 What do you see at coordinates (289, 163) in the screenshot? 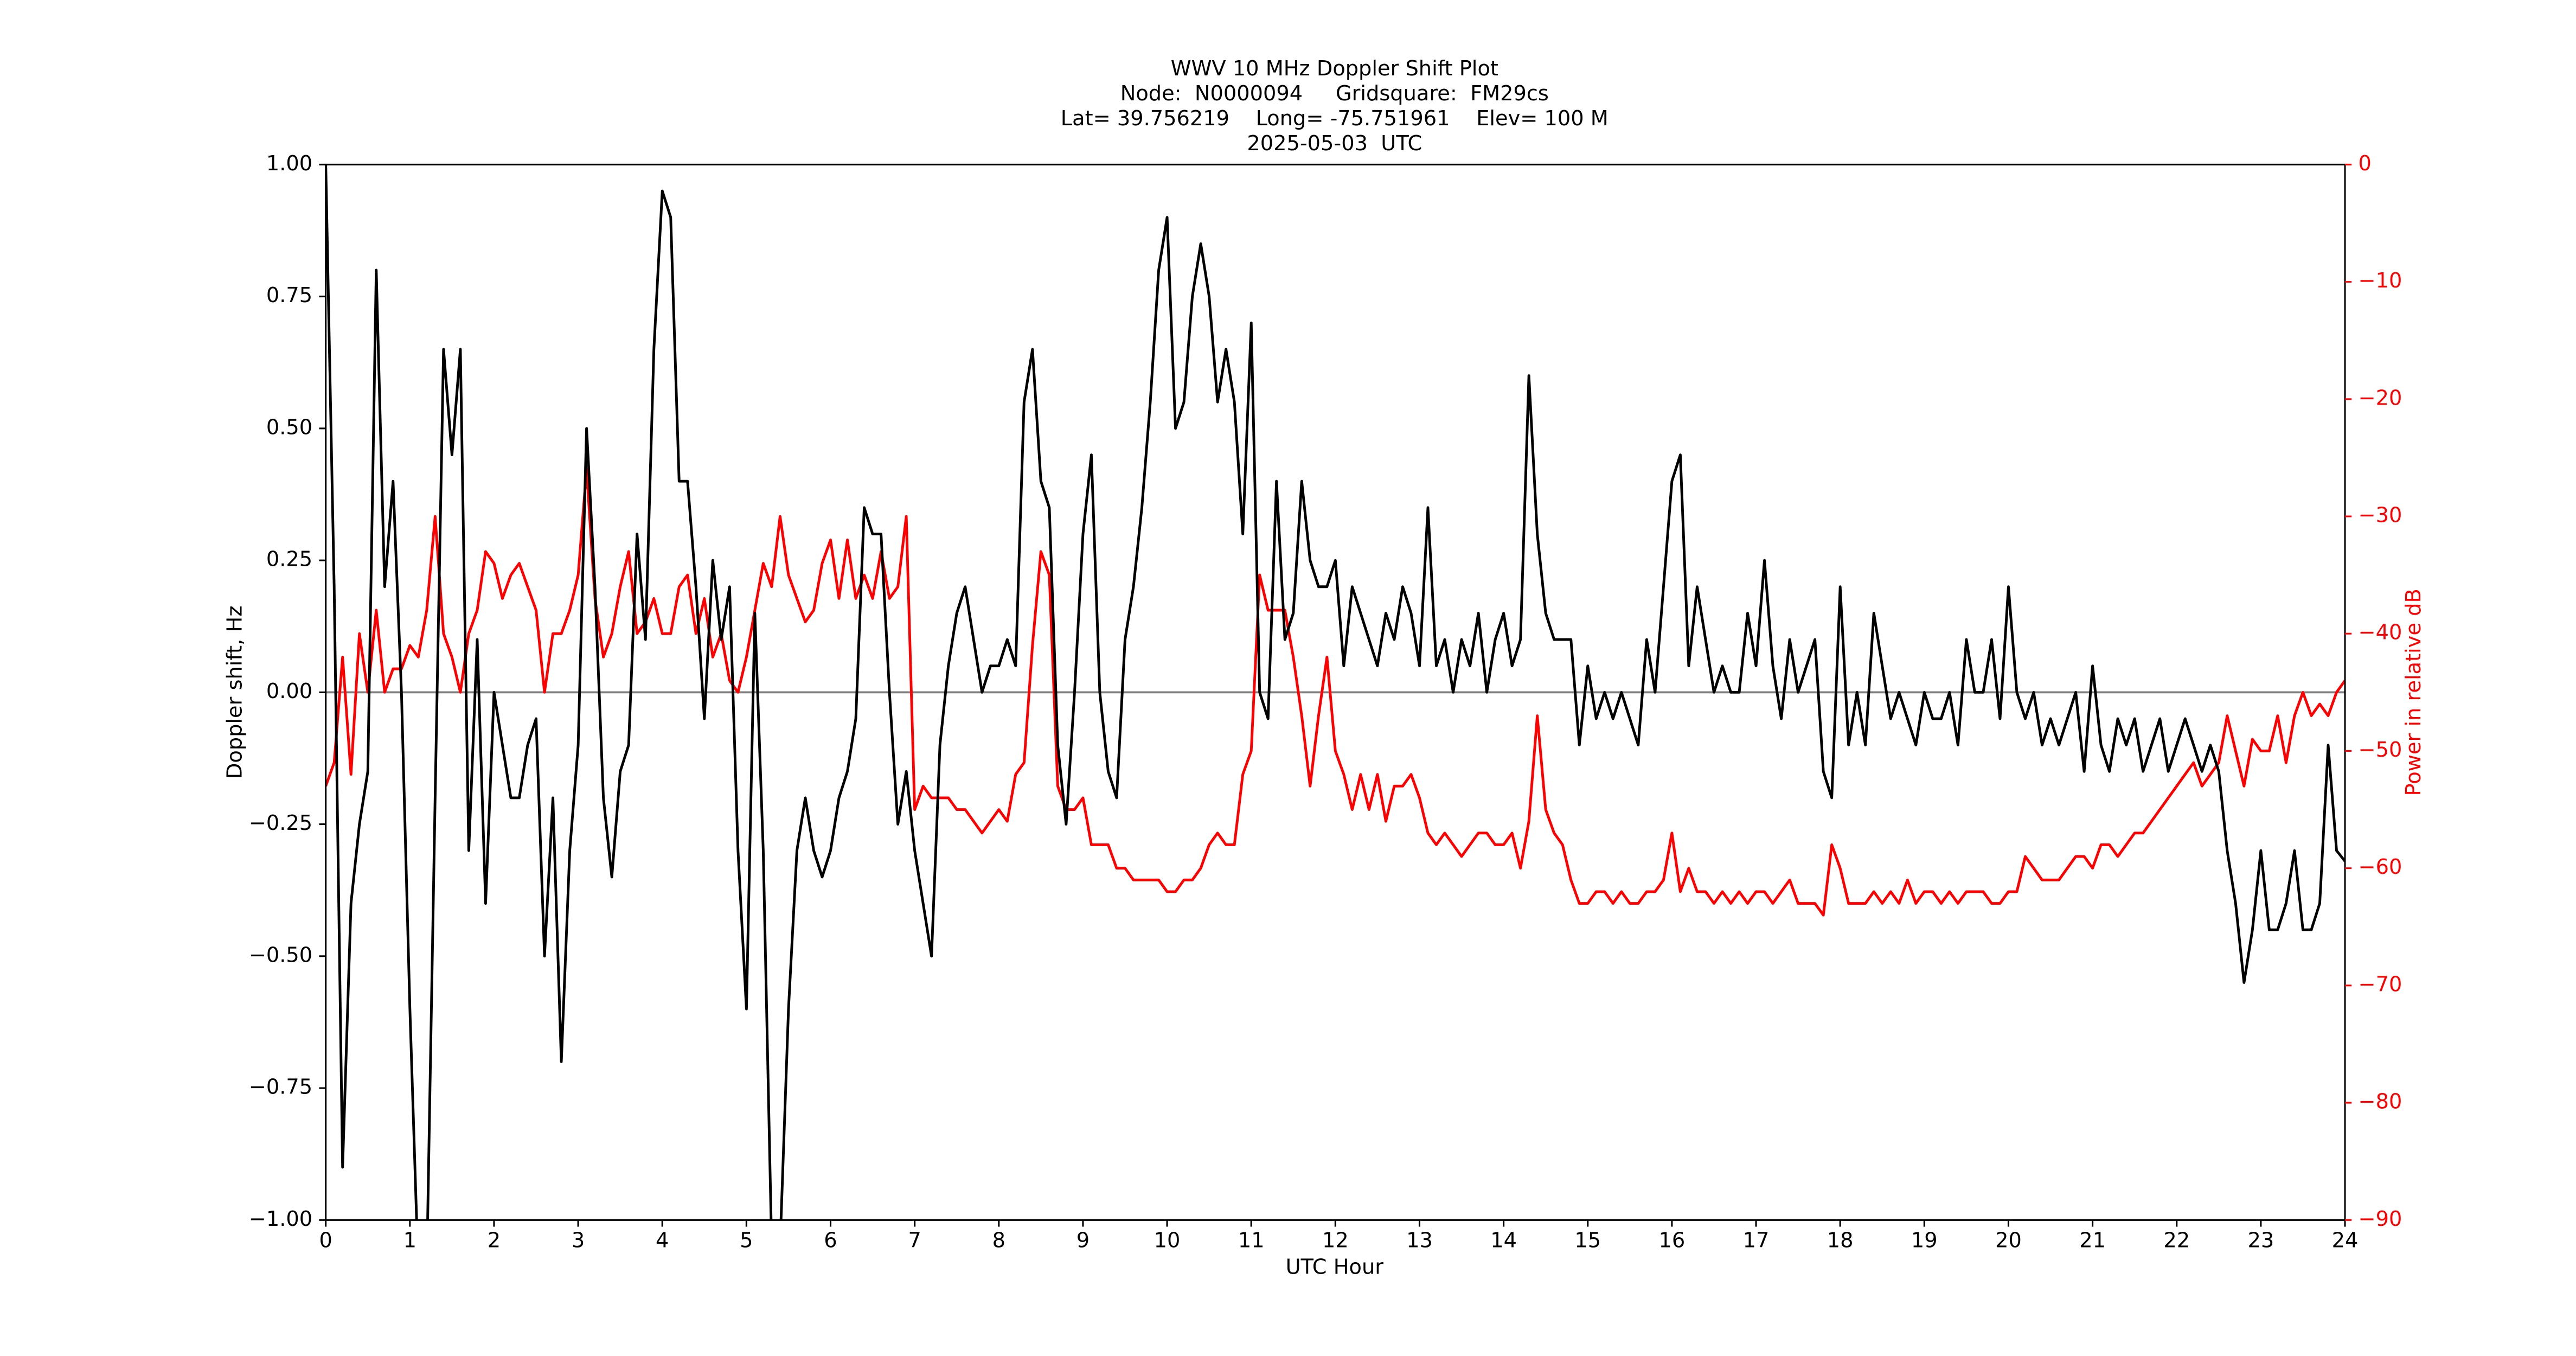
I see `y-tick-label: 1.00` at bounding box center [289, 163].